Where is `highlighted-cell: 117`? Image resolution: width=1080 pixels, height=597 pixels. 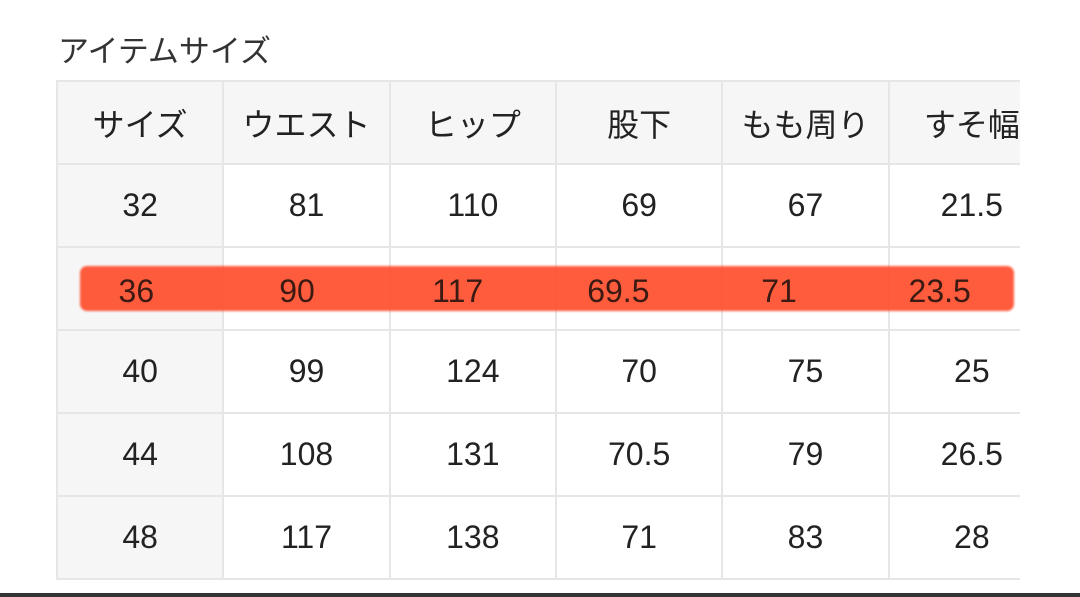 highlighted-cell: 117 is located at coordinates (458, 291).